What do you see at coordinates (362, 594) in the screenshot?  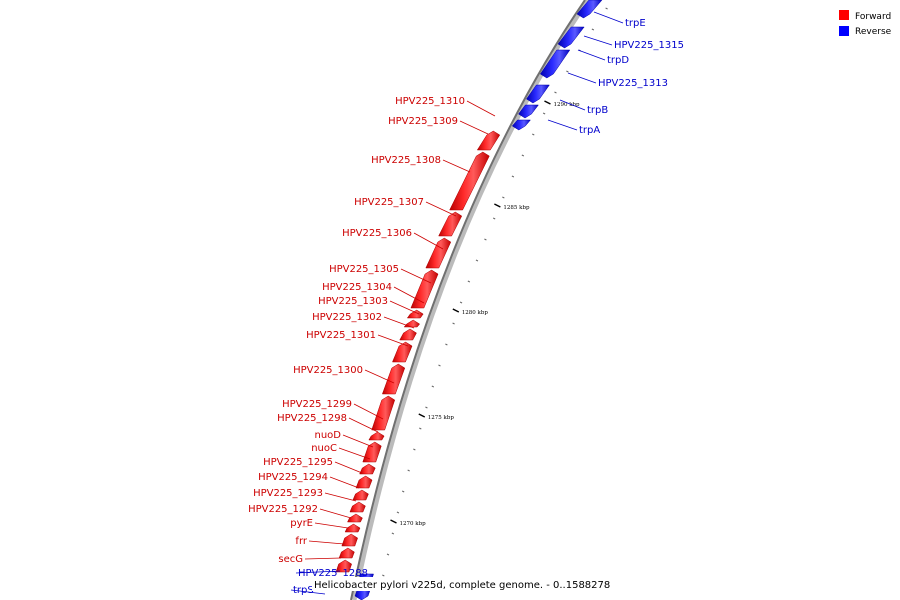 I see `gene-trps` at bounding box center [362, 594].